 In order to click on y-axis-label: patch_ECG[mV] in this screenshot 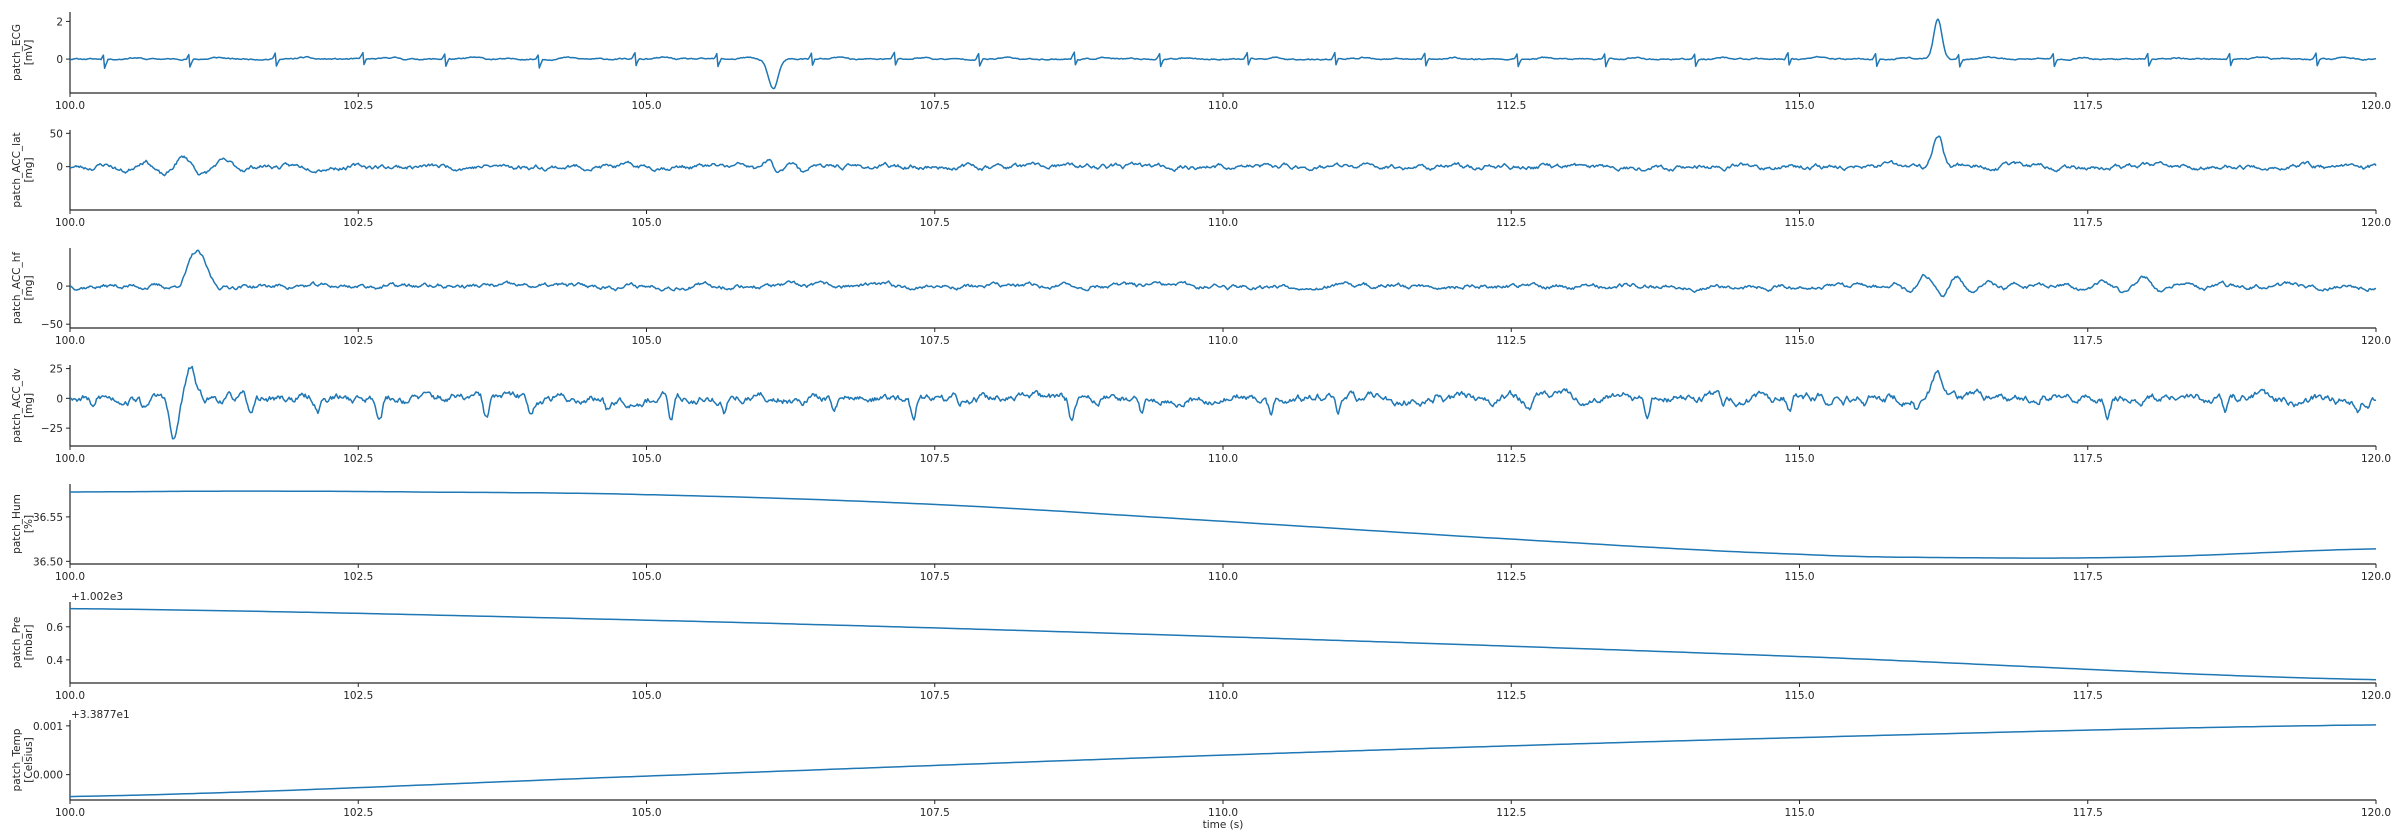, I will do `click(23, 52)`.